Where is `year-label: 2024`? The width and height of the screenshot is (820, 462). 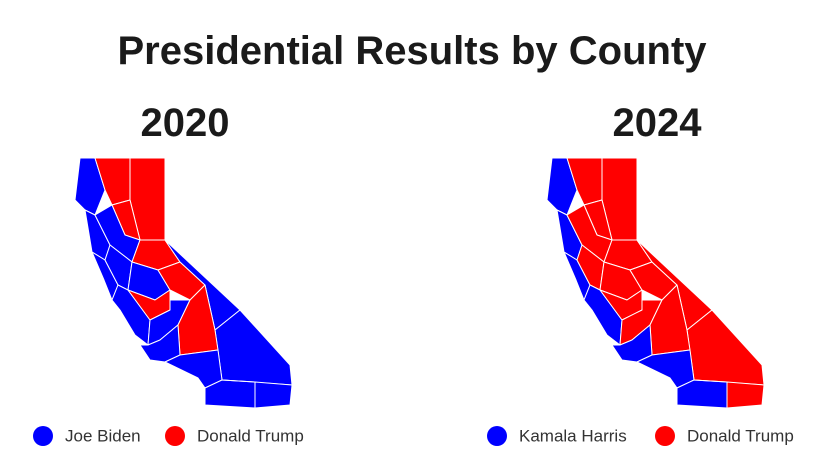 year-label: 2024 is located at coordinates (658, 123).